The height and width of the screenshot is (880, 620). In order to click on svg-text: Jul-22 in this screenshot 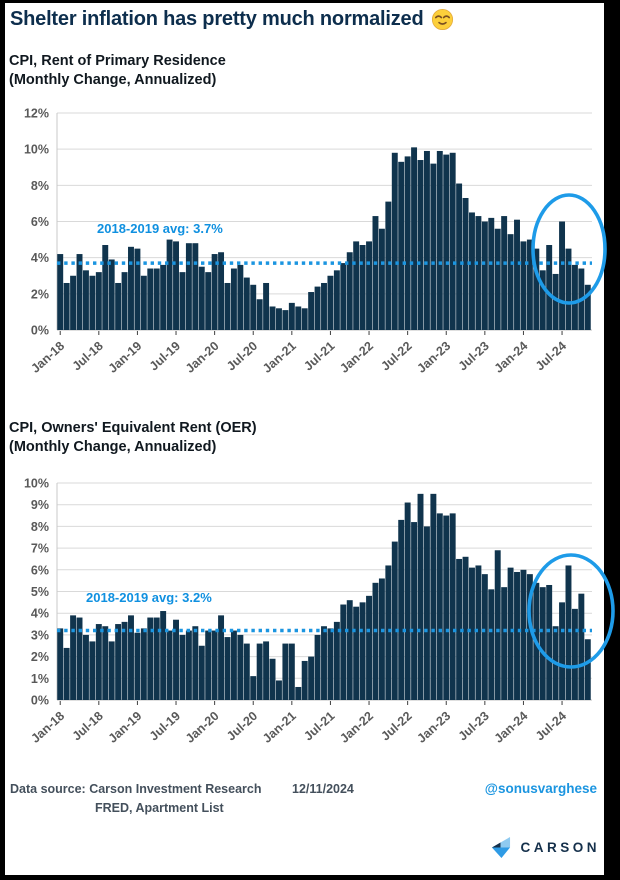, I will do `click(396, 356)`.